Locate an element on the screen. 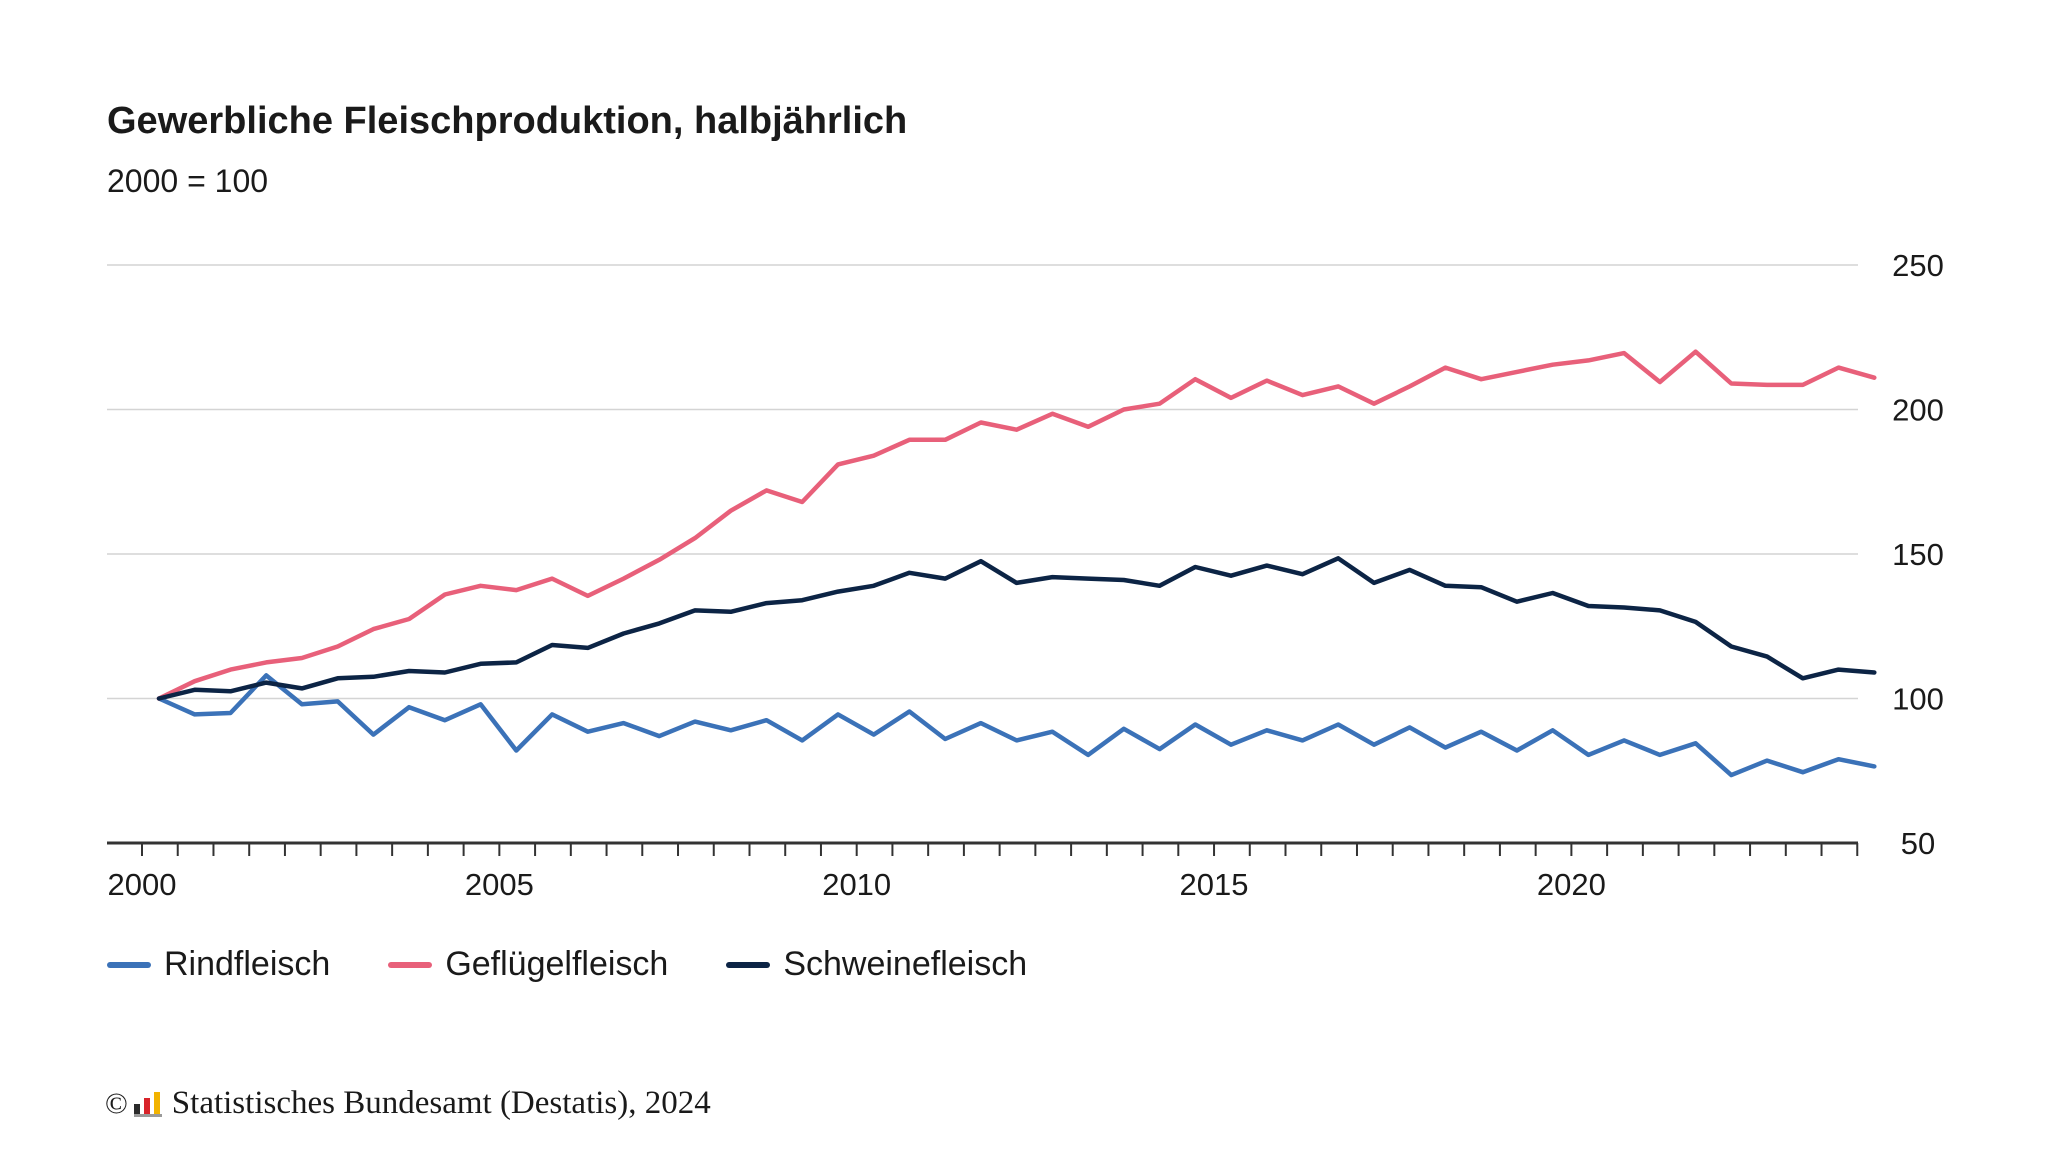 This screenshot has width=2048, height=1152. legend-label-rindfleisch: Rindfleisch is located at coordinates (247, 964).